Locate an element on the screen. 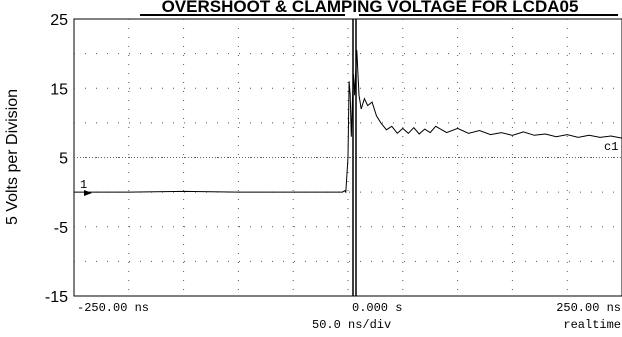  channel-label: c1 is located at coordinates (611, 147).